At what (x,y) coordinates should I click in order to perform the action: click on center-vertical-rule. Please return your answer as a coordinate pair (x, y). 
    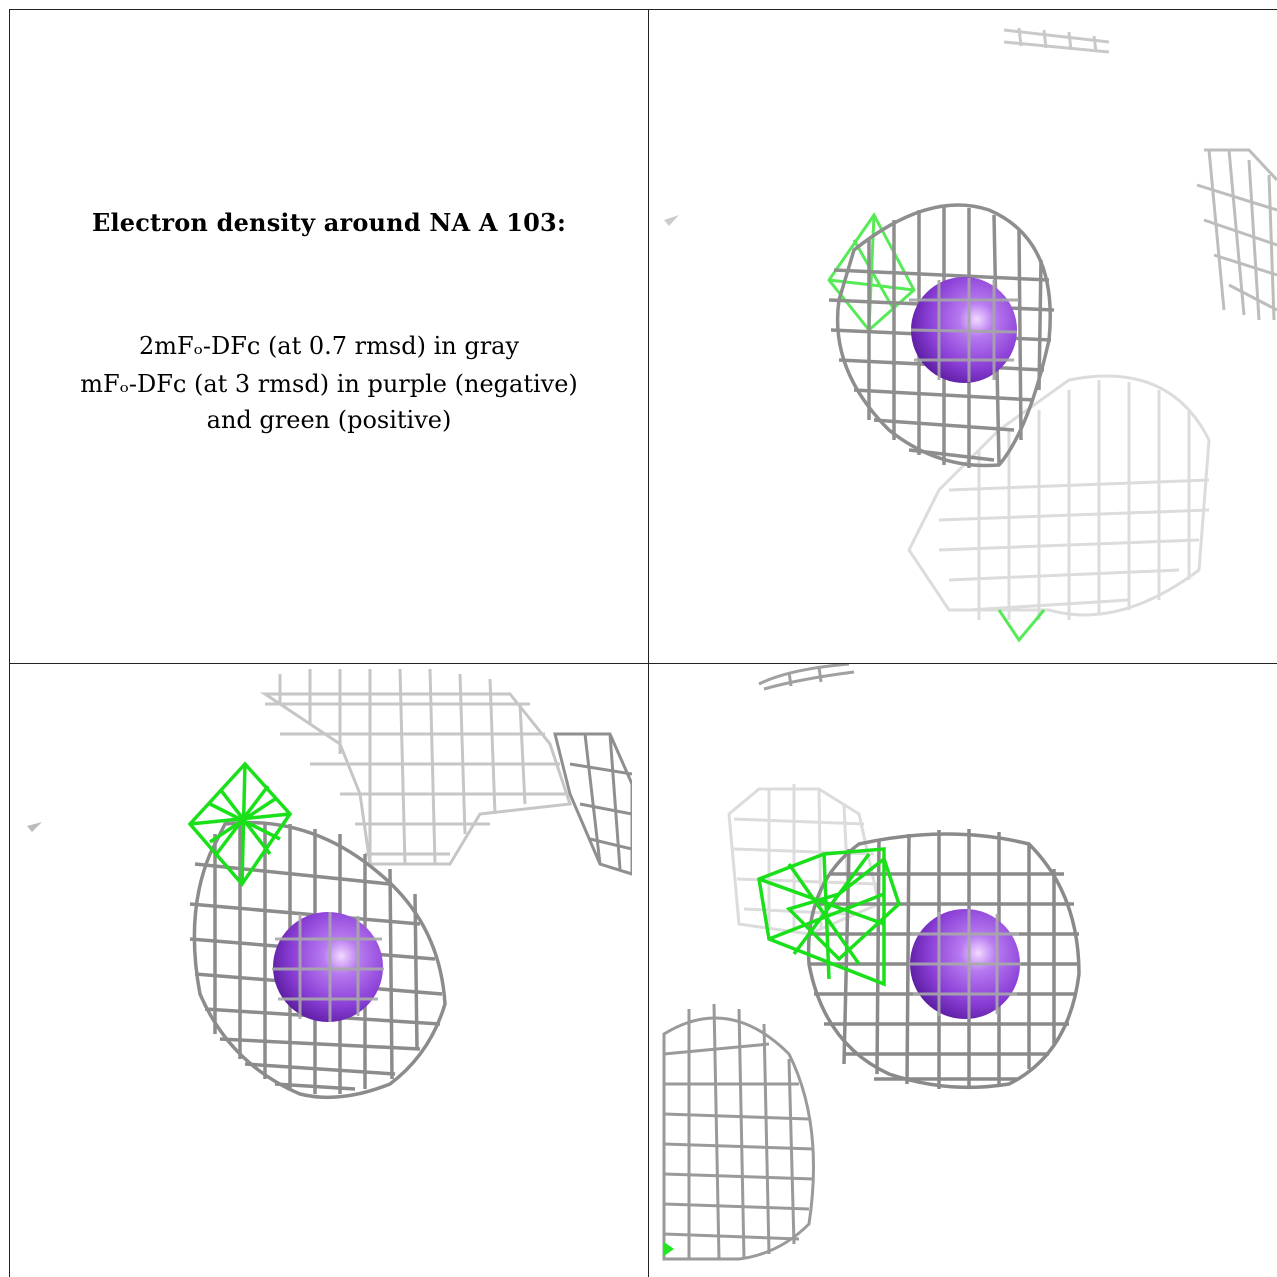
    Looking at the image, I should click on (648, 643).